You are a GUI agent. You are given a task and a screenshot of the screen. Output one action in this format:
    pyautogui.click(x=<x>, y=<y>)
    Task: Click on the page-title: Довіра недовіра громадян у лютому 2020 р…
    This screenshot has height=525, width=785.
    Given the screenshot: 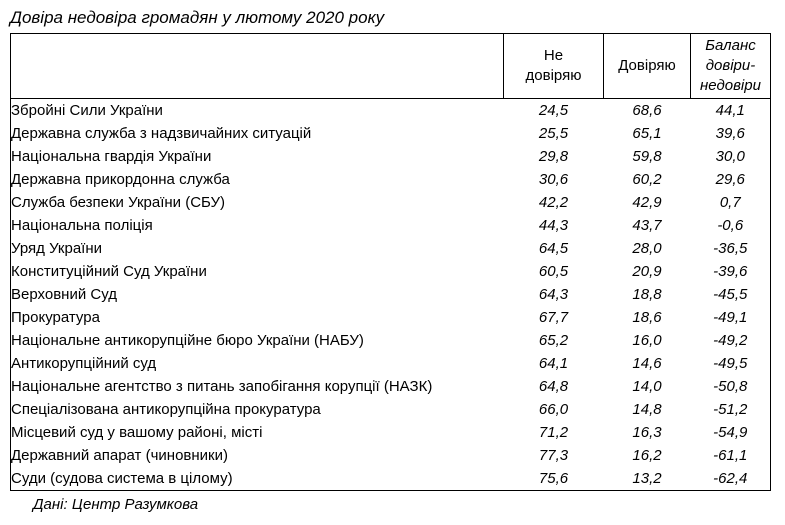 What is the action you would take?
    pyautogui.click(x=197, y=17)
    